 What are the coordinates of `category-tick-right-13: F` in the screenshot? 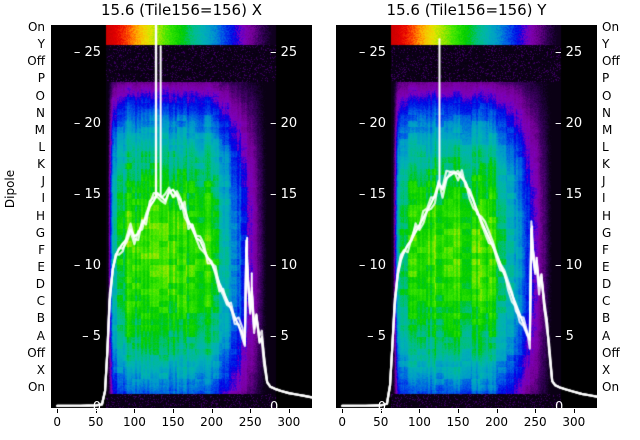 It's located at (605, 249).